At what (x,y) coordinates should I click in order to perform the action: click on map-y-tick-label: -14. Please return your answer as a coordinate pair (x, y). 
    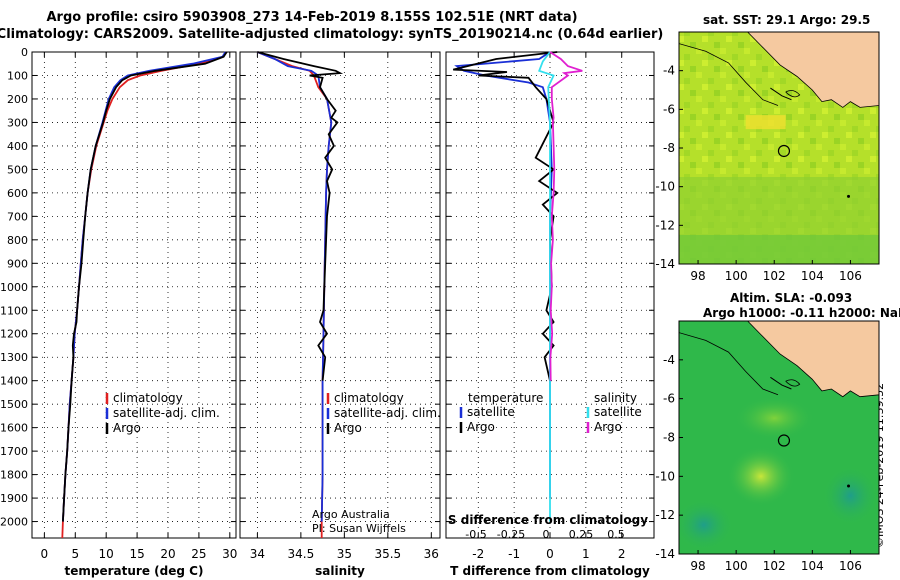
    Looking at the image, I should click on (665, 264).